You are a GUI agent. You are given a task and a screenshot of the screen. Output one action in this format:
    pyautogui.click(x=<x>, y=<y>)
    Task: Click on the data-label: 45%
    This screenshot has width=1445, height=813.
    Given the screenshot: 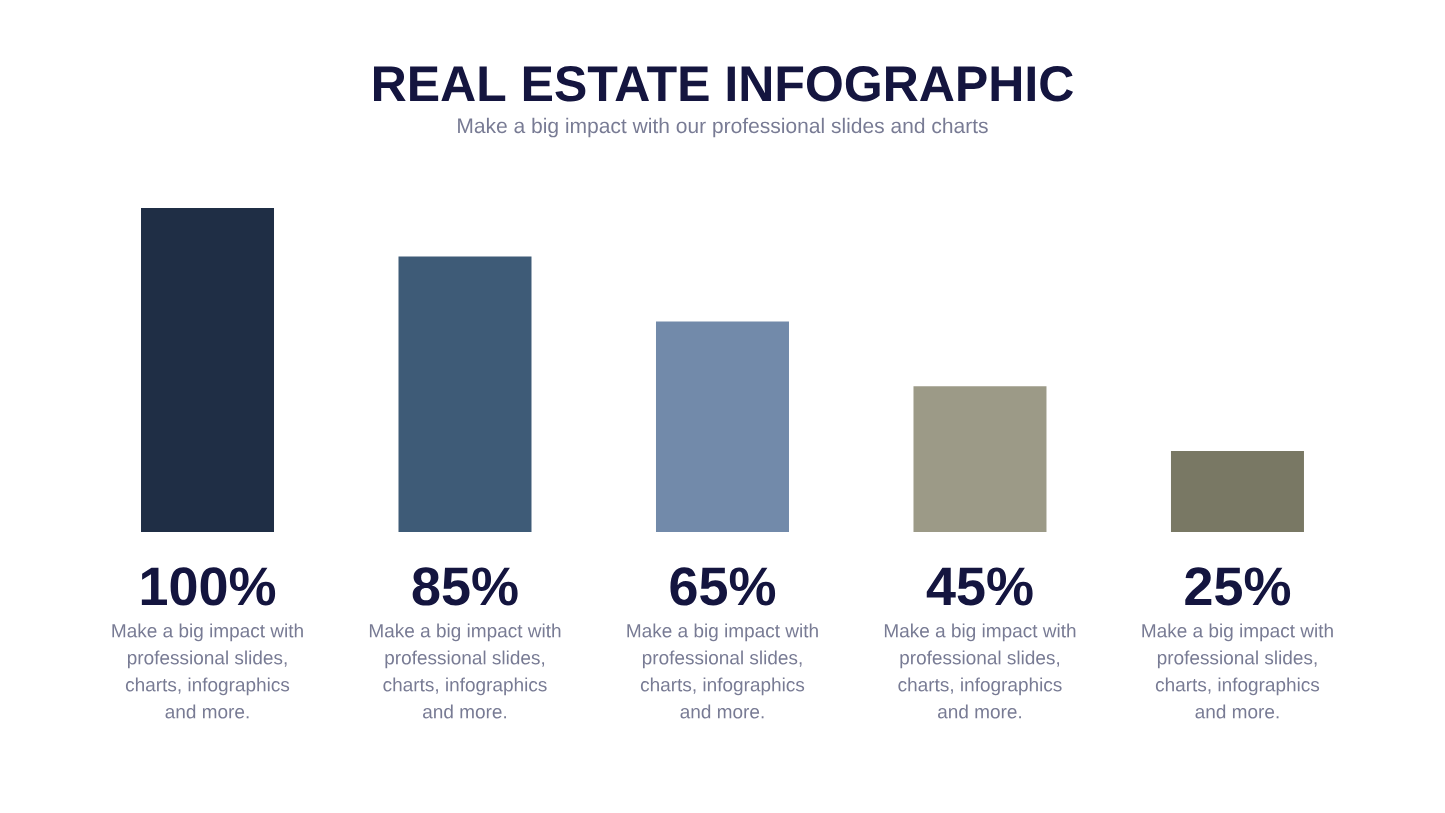 What is the action you would take?
    pyautogui.click(x=979, y=586)
    